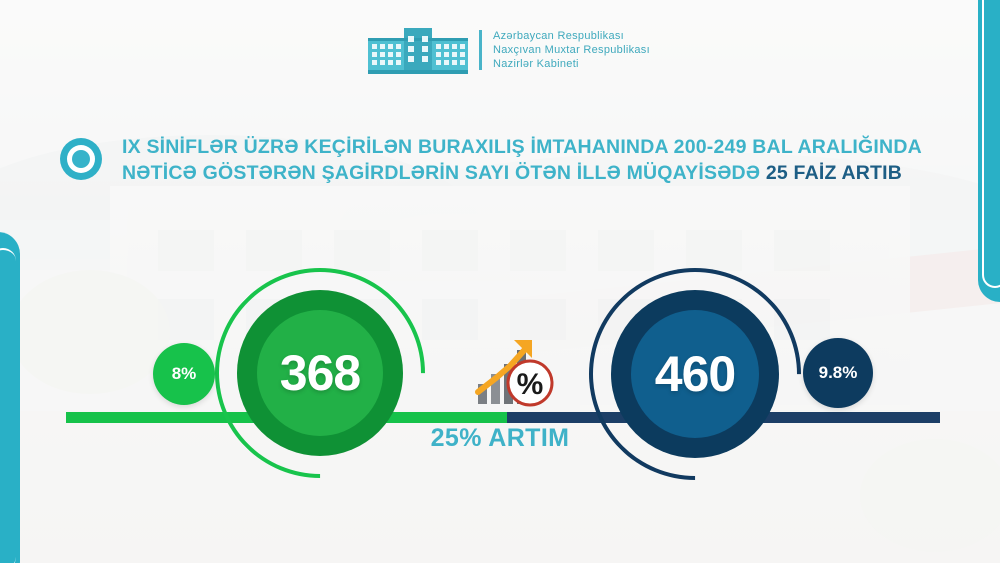  Describe the element at coordinates (503, 417) in the screenshot. I see `baseline-bar` at that location.